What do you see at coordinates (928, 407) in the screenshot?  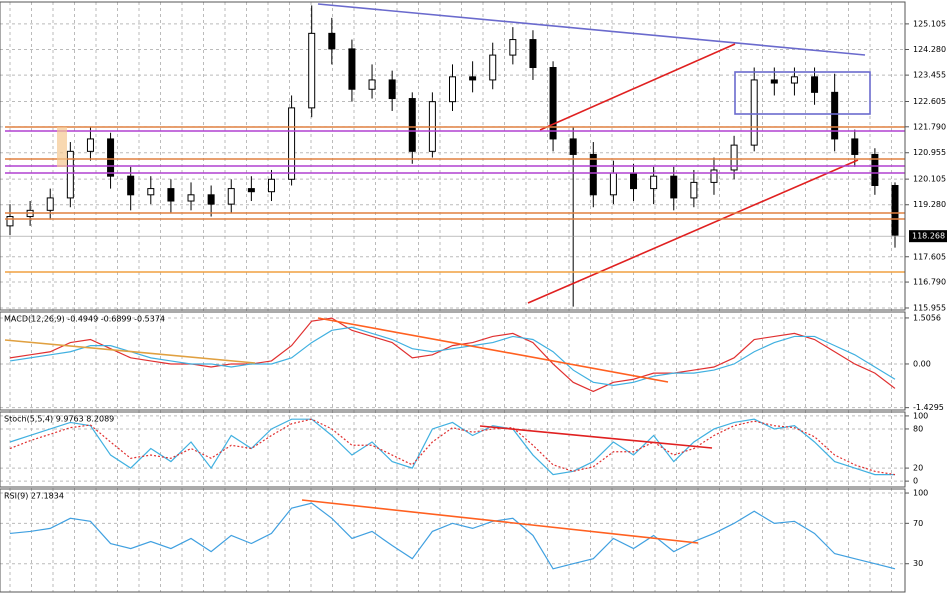 I see `y-tick-label: -1.4295` at bounding box center [928, 407].